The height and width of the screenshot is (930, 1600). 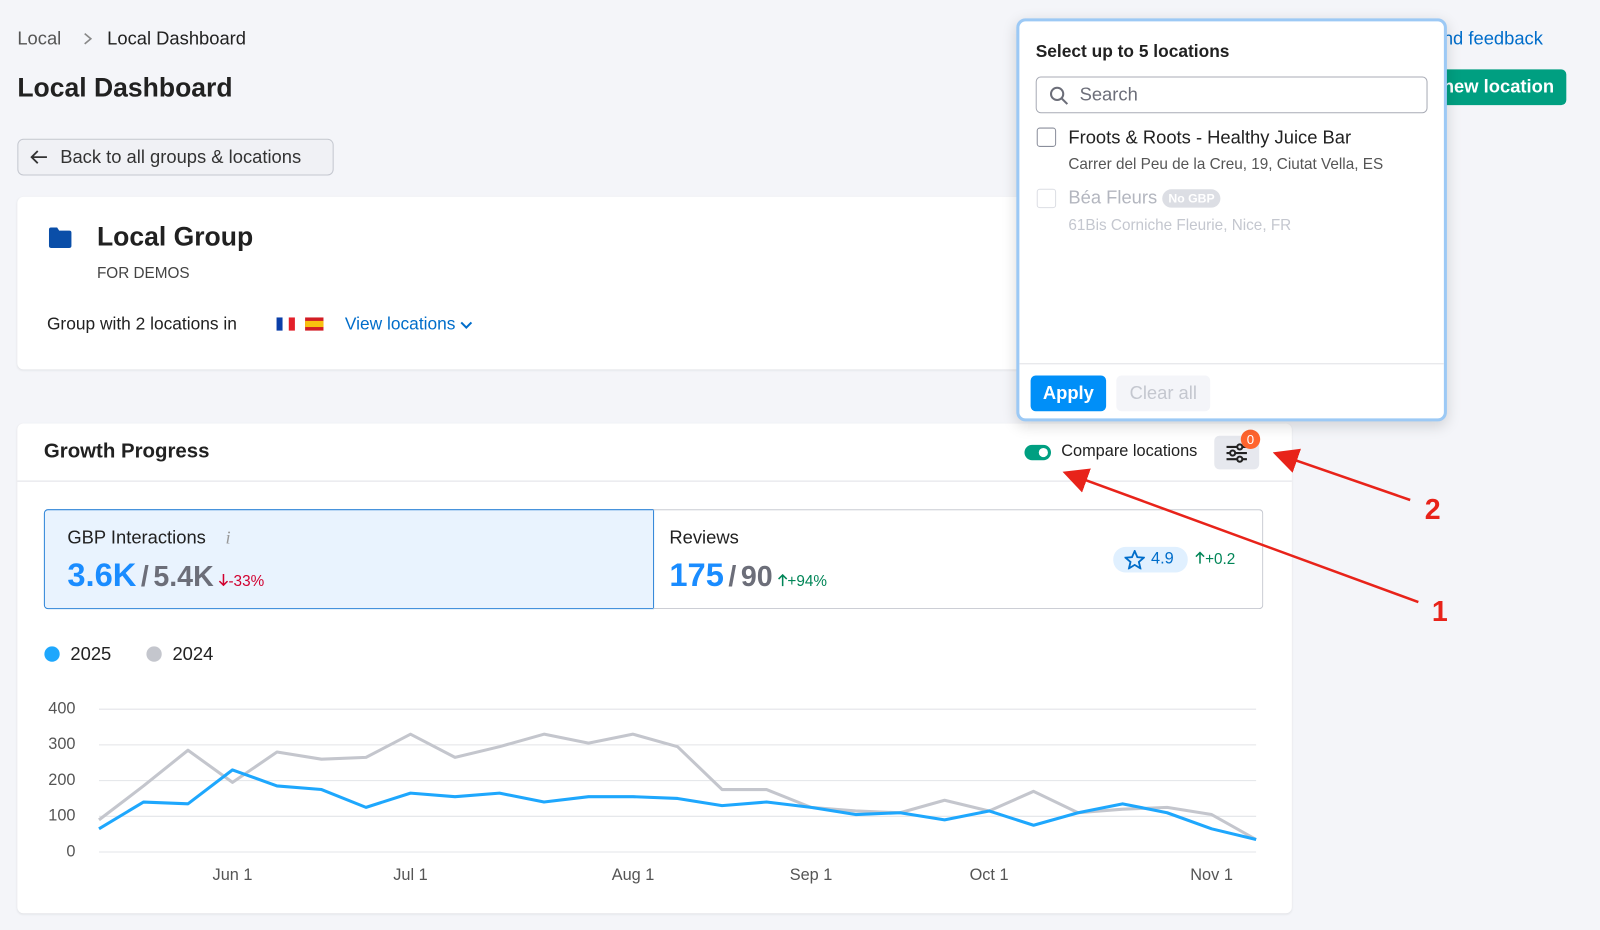 I want to click on y-tick-label: 400, so click(x=61, y=708).